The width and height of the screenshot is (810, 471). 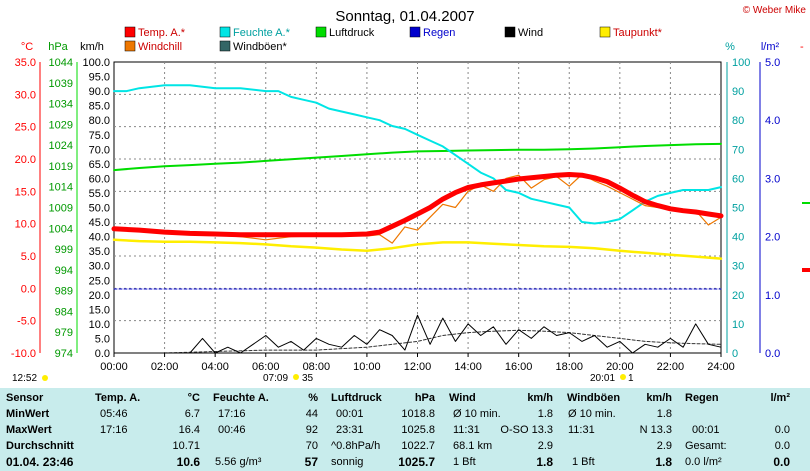 What do you see at coordinates (40, 462) in the screenshot?
I see `row-current-label: 01.04. 23:46` at bounding box center [40, 462].